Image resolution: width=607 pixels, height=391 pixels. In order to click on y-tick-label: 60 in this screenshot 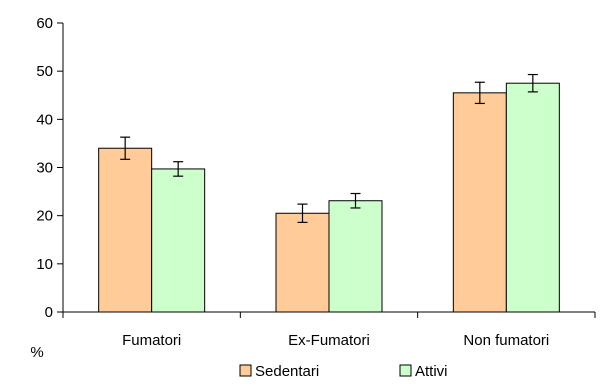, I will do `click(44, 23)`.